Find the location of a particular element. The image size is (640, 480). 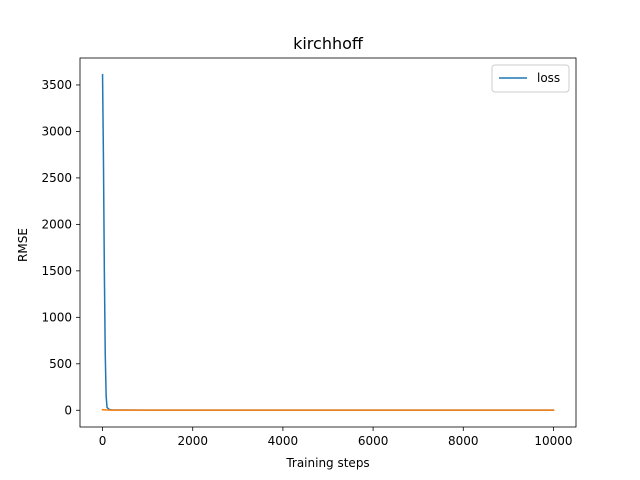

y-tick-label: 500 is located at coordinates (60, 364).